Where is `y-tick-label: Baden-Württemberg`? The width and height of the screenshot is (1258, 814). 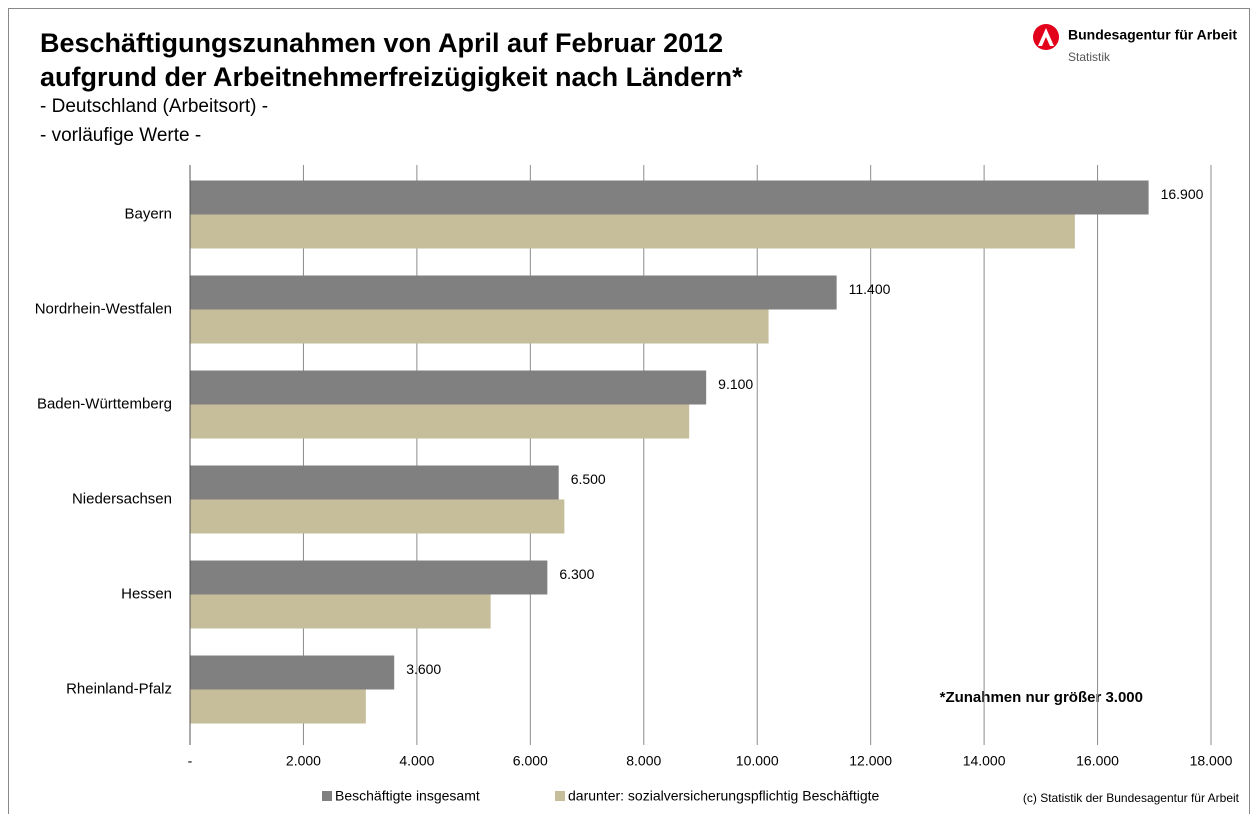 y-tick-label: Baden-Württemberg is located at coordinates (104, 403).